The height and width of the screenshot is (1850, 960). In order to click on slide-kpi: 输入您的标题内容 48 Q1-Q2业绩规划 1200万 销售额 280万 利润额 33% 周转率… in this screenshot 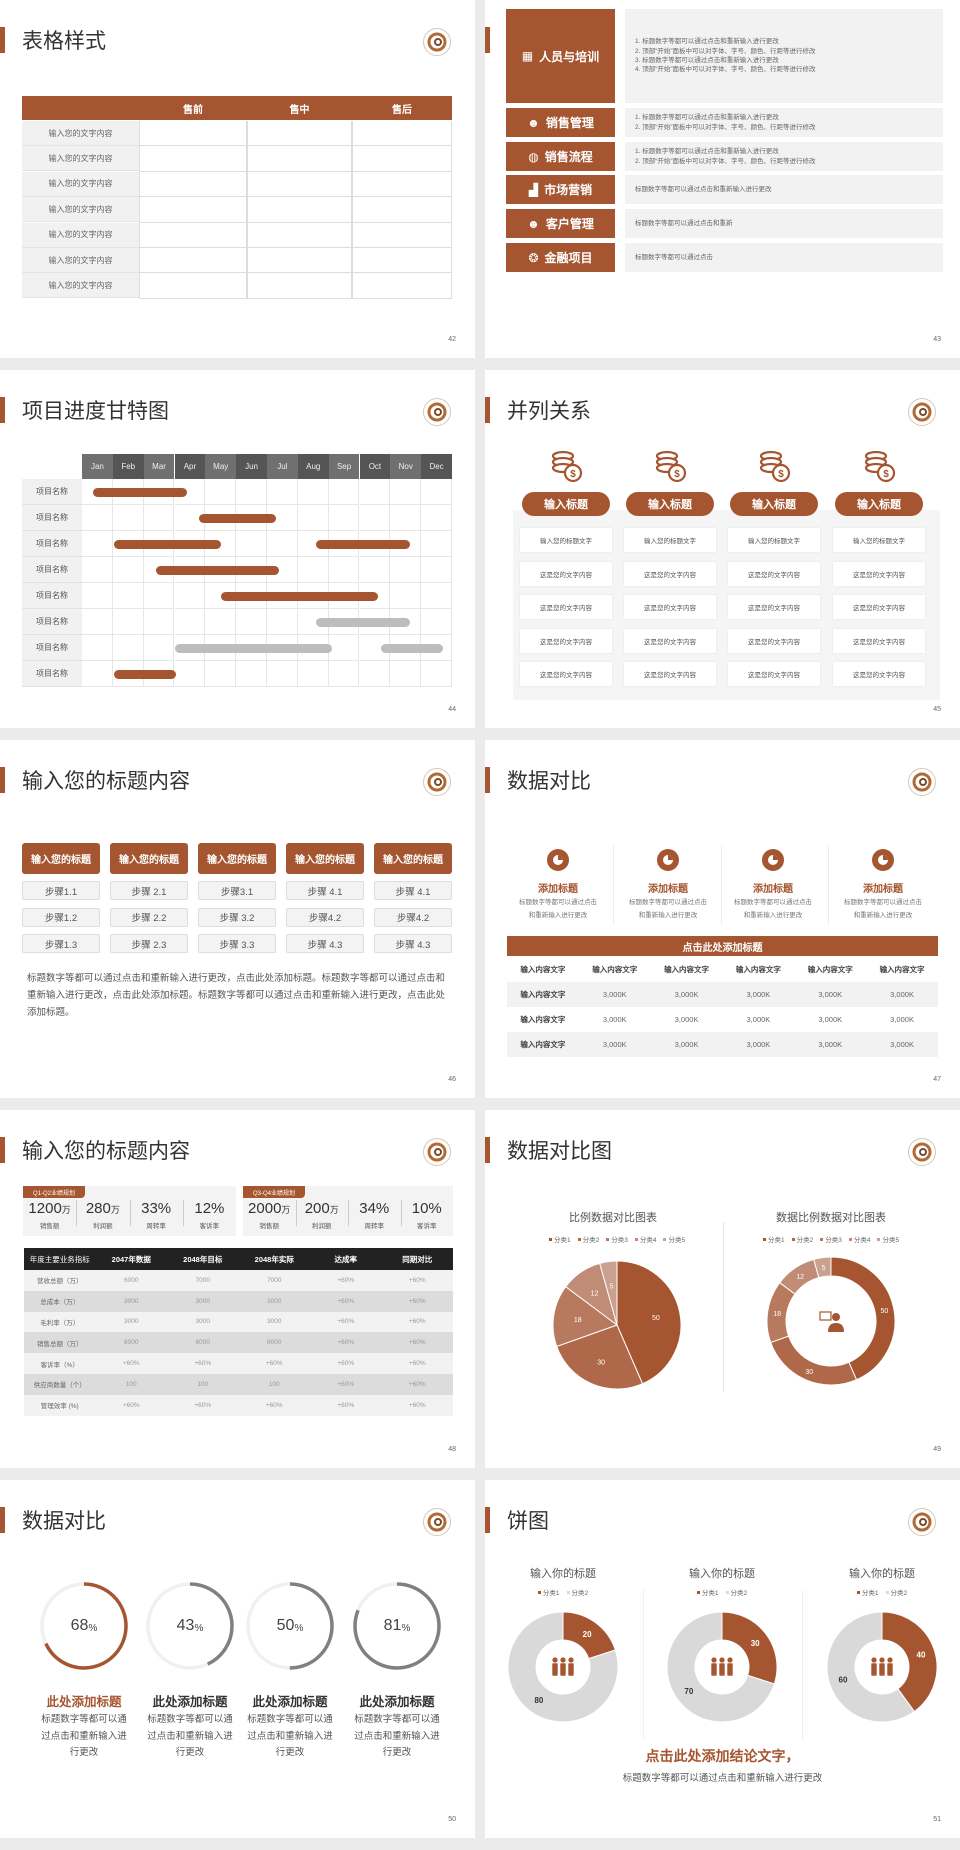, I will do `click(237, 1289)`.